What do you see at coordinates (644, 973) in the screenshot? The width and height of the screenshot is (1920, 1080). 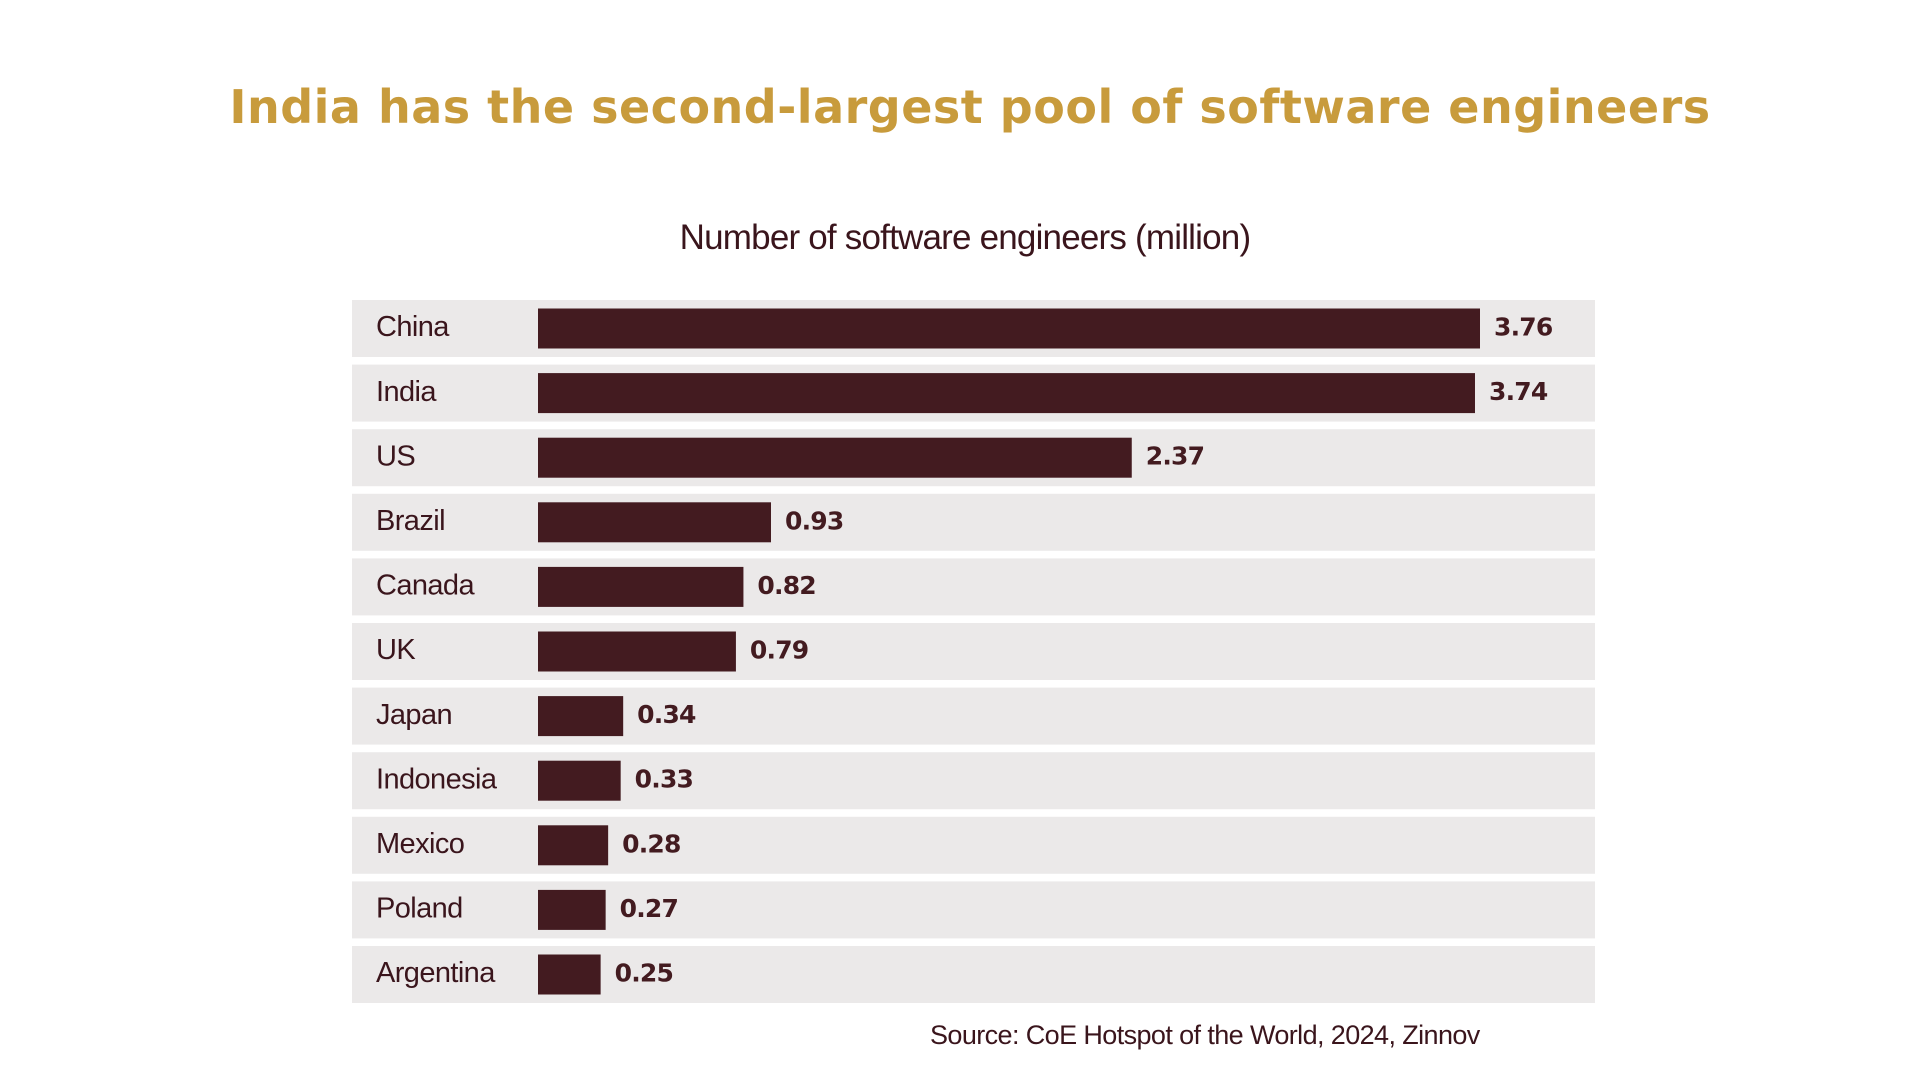 I see `data-label: 0.25` at bounding box center [644, 973].